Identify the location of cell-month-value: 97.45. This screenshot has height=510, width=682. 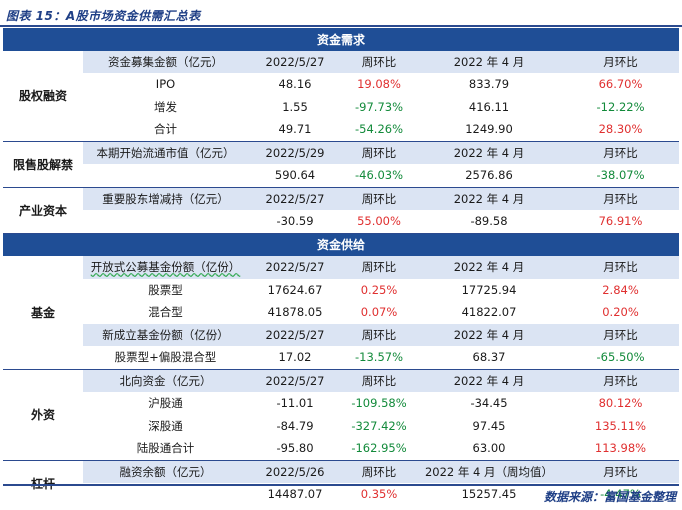
(489, 425).